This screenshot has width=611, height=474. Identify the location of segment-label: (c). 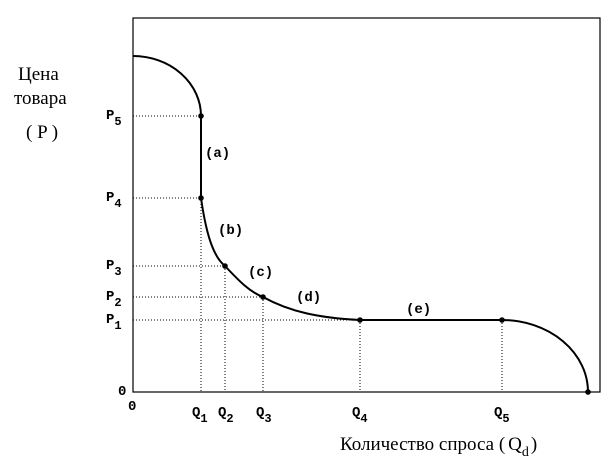
(260, 273).